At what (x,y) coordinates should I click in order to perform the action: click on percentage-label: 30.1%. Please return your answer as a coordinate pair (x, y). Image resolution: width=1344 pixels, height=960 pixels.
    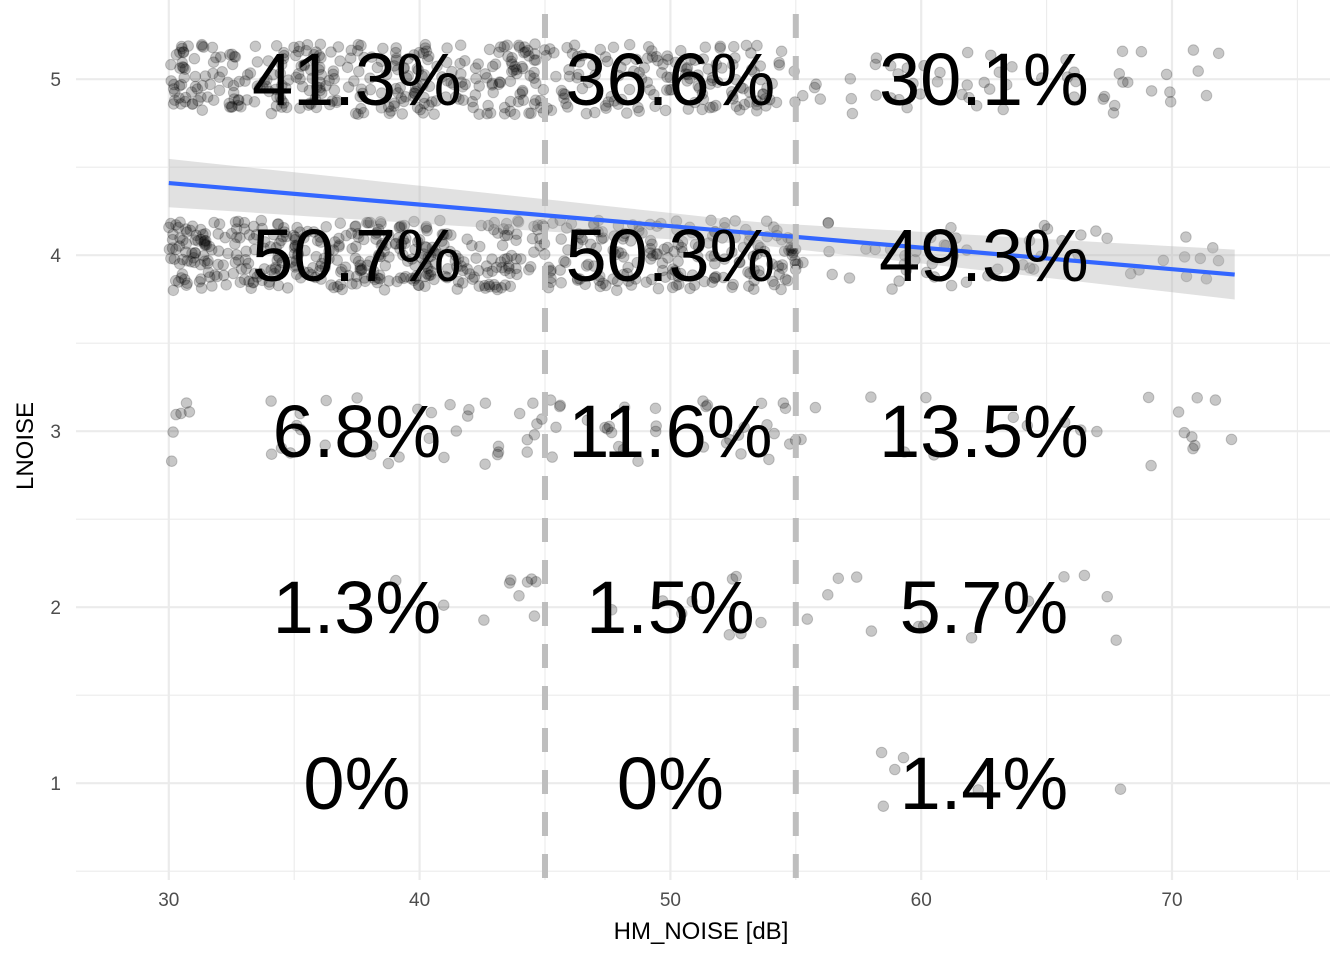
    Looking at the image, I should click on (984, 79).